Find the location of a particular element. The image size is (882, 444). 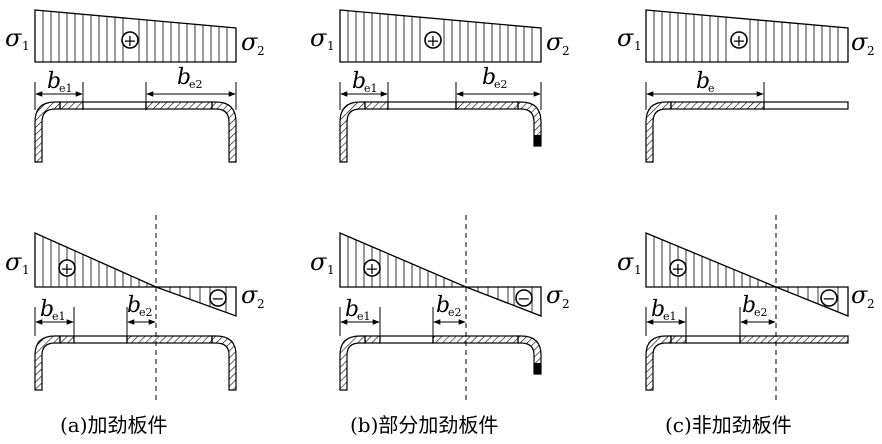

panel-a-bottom-section is located at coordinates (135, 363).